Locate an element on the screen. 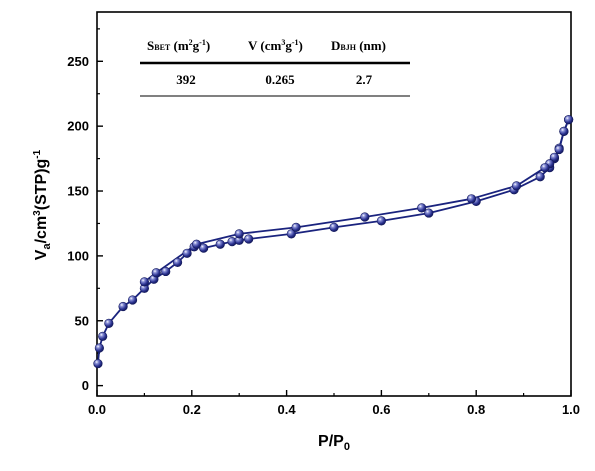 The width and height of the screenshot is (595, 471). y-tick-label: 150 is located at coordinates (78, 191).